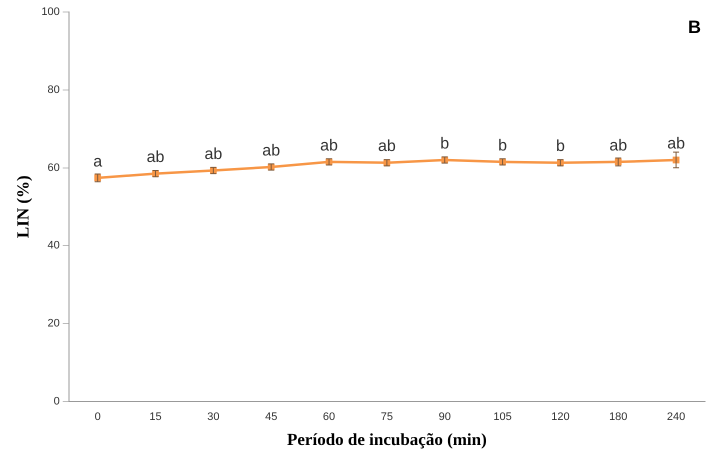  Describe the element at coordinates (387, 440) in the screenshot. I see `x-axis-title: Período de incubação (min)` at that location.